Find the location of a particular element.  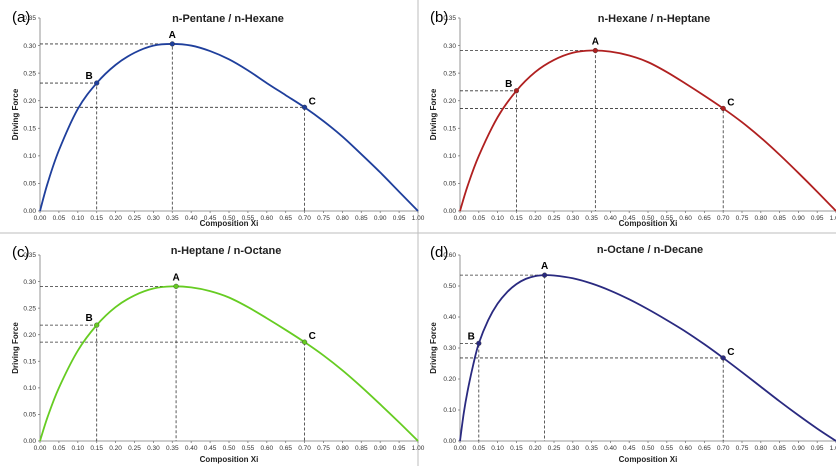

x-tick-label: 0.05 is located at coordinates (59, 218).